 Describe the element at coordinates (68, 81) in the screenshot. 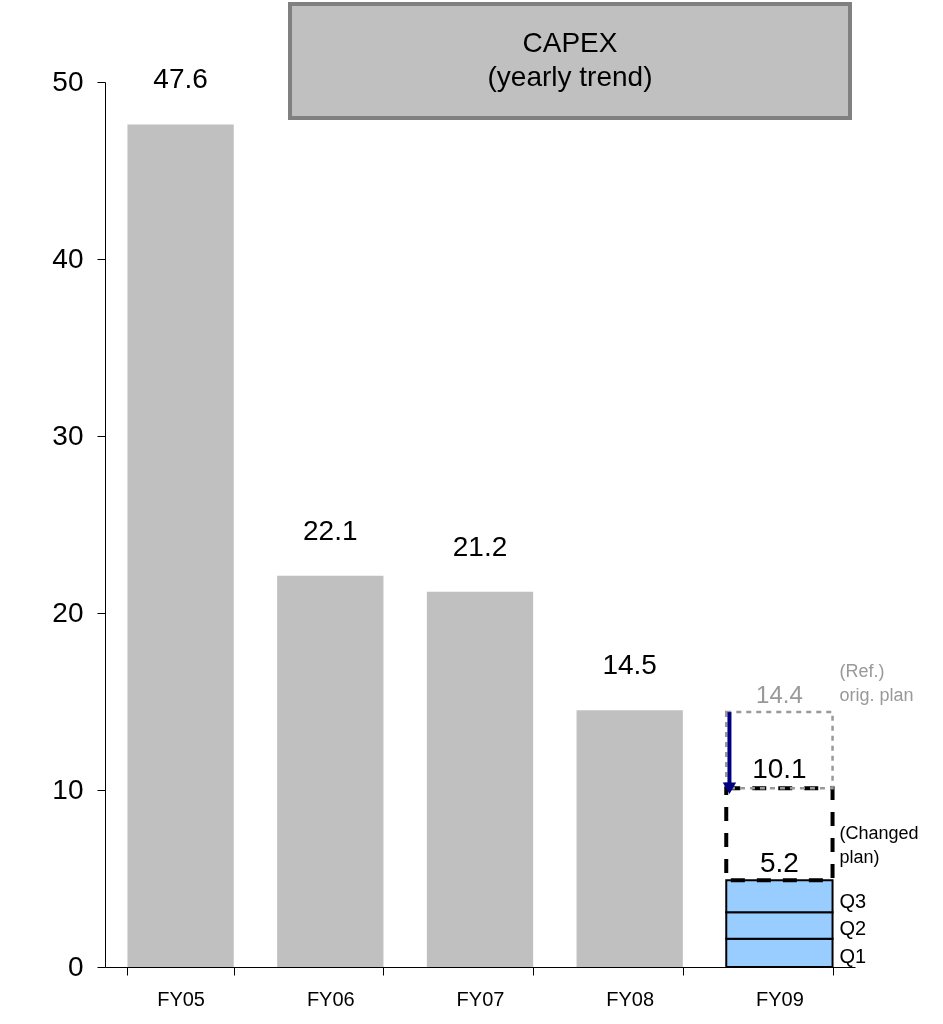

I see `y-tick-label: 50` at that location.